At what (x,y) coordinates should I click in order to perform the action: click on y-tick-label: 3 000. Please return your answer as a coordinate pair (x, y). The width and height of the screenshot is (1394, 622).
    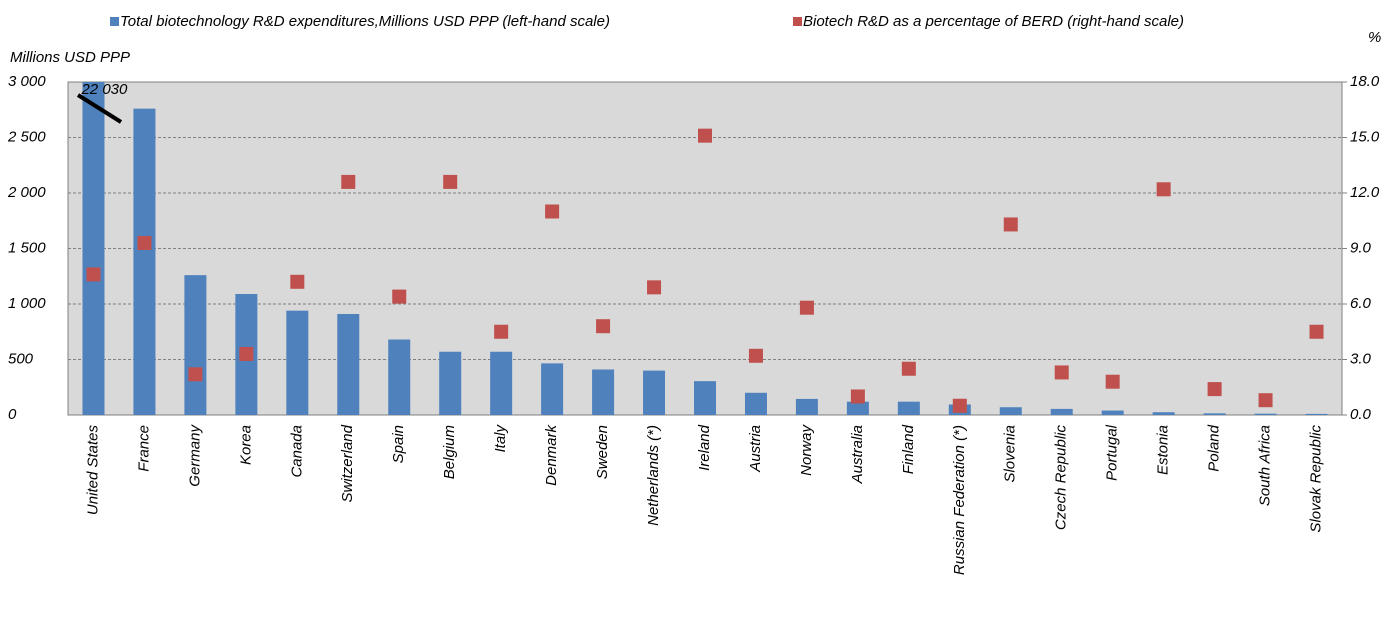
    Looking at the image, I should click on (27, 81).